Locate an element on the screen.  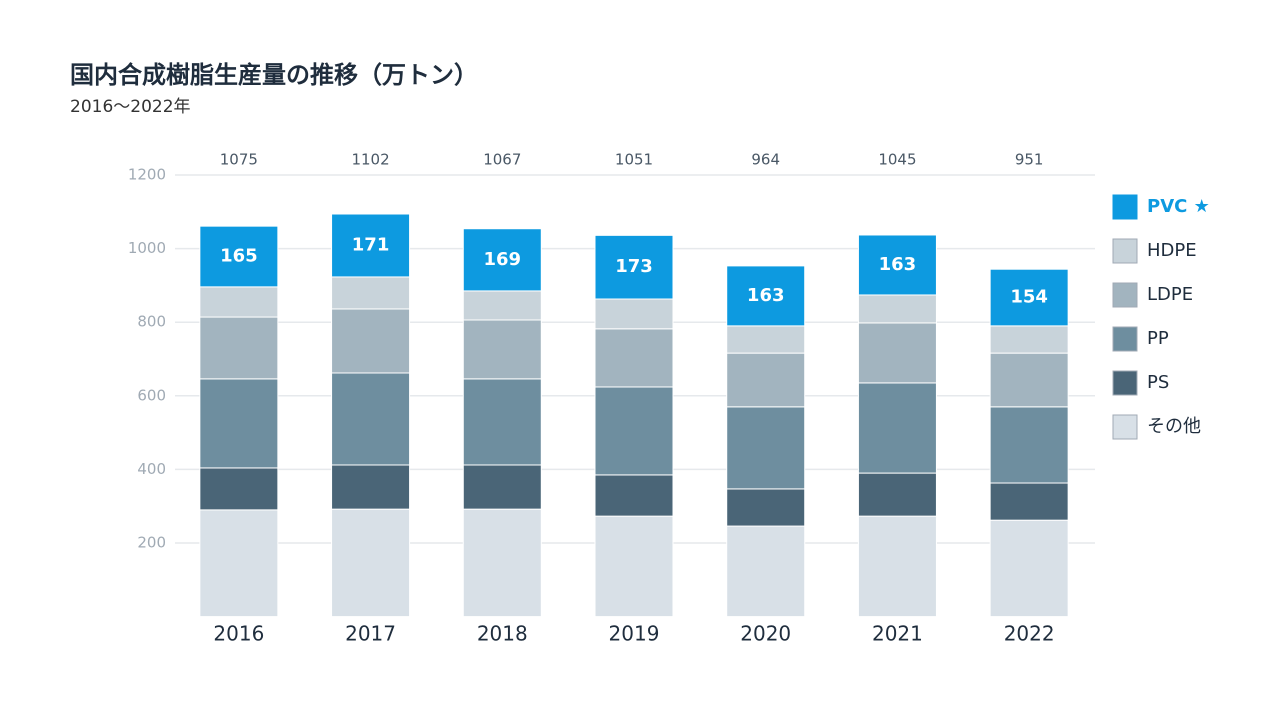
x-tick-label: 2022 is located at coordinates (1029, 634).